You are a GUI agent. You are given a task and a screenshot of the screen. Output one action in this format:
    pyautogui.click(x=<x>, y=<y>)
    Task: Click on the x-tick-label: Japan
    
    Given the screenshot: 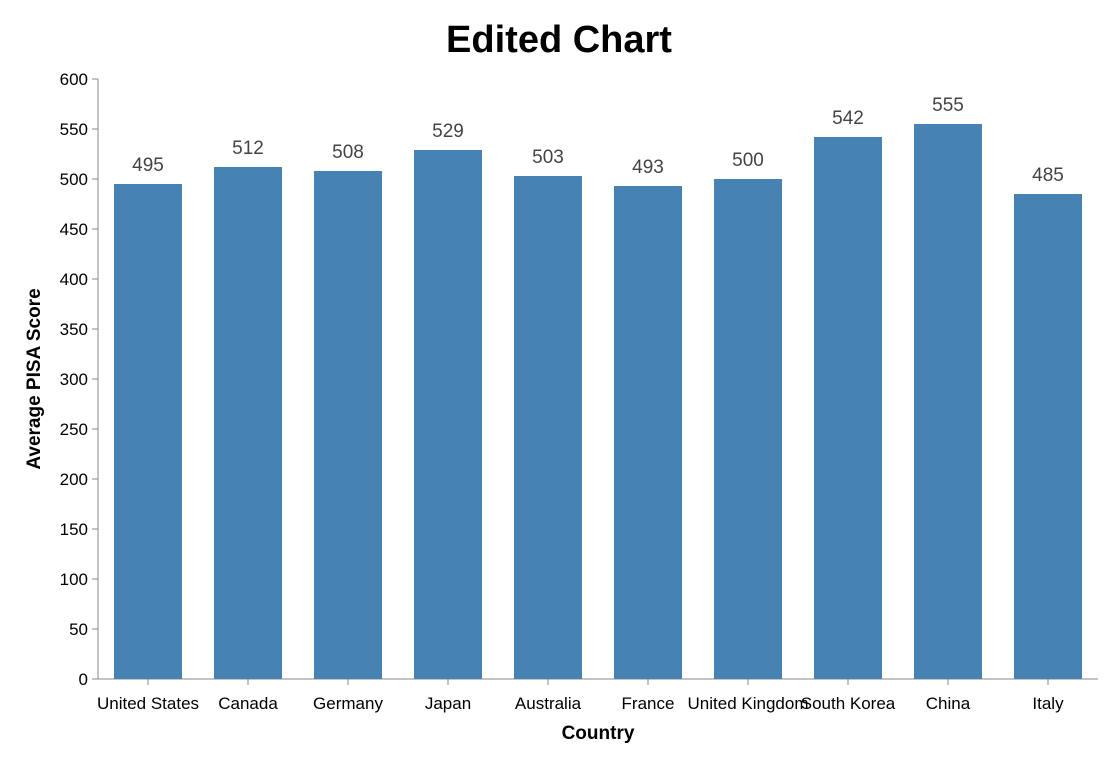 What is the action you would take?
    pyautogui.click(x=448, y=703)
    